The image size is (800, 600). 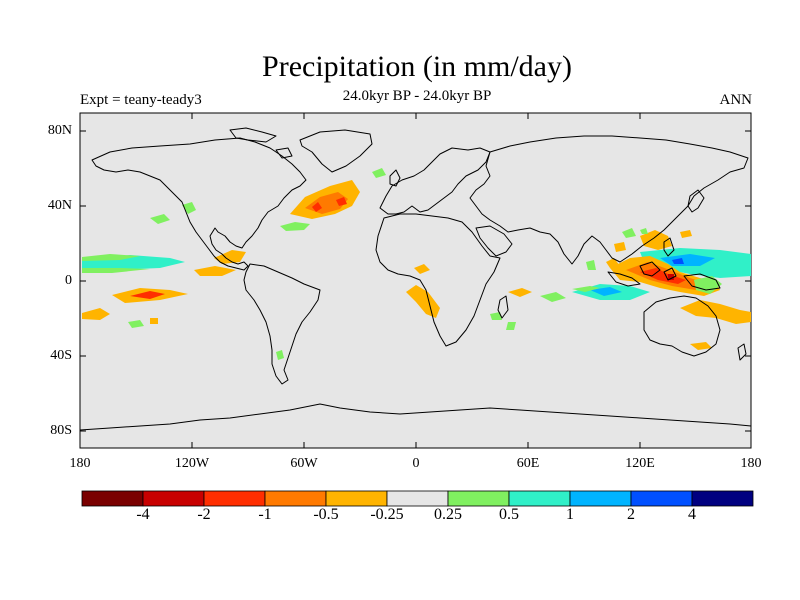 I want to click on lat-label: 80N, so click(x=59, y=130).